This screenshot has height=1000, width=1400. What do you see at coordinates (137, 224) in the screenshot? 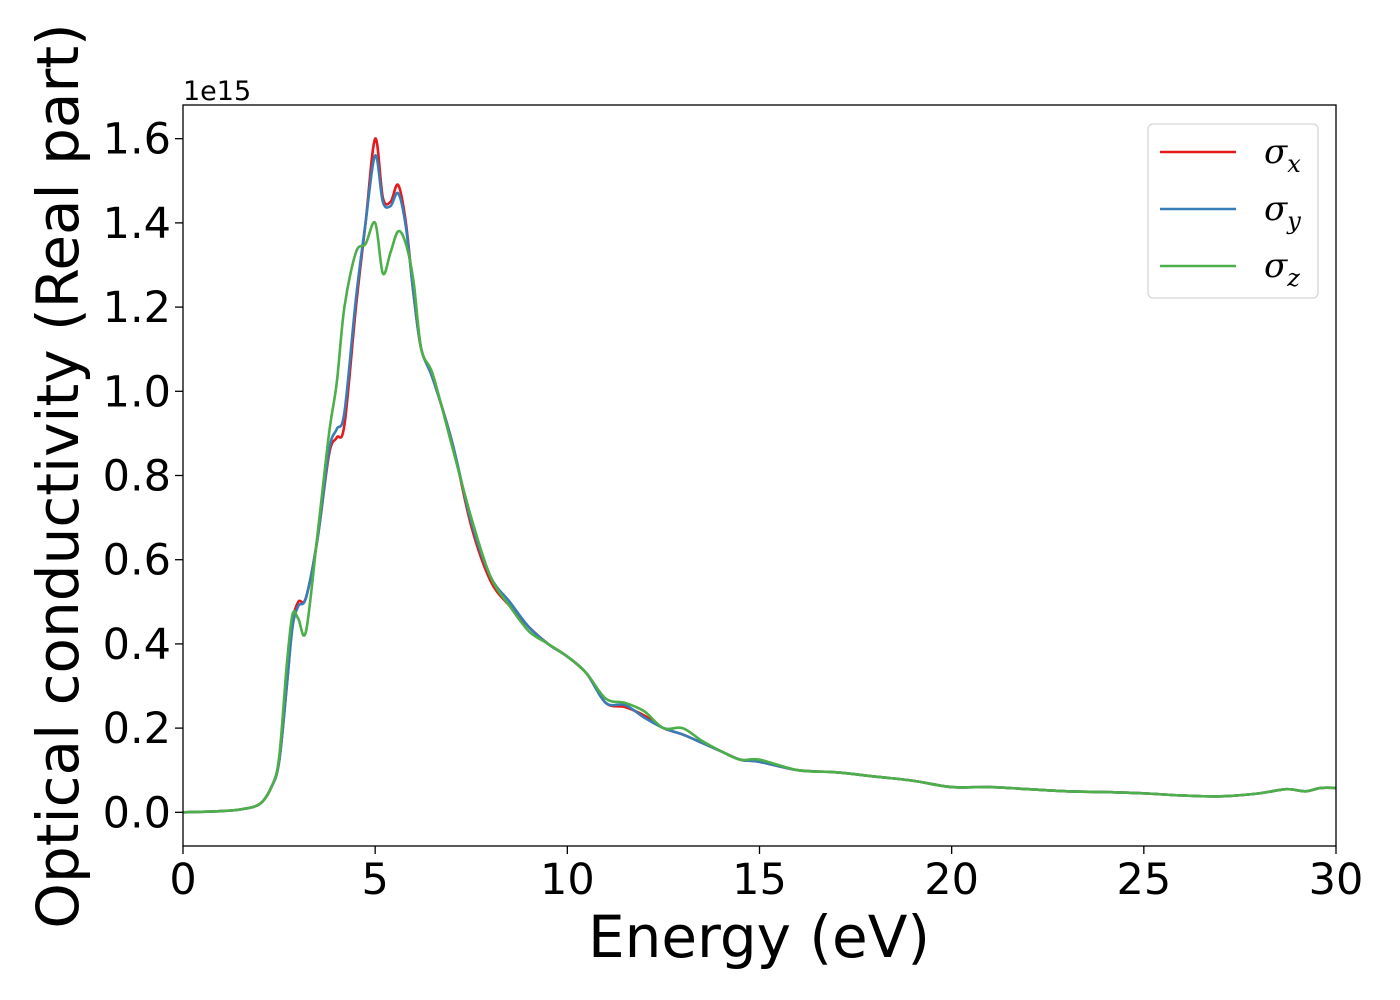
I see `y-tick-label: 1.4` at bounding box center [137, 224].